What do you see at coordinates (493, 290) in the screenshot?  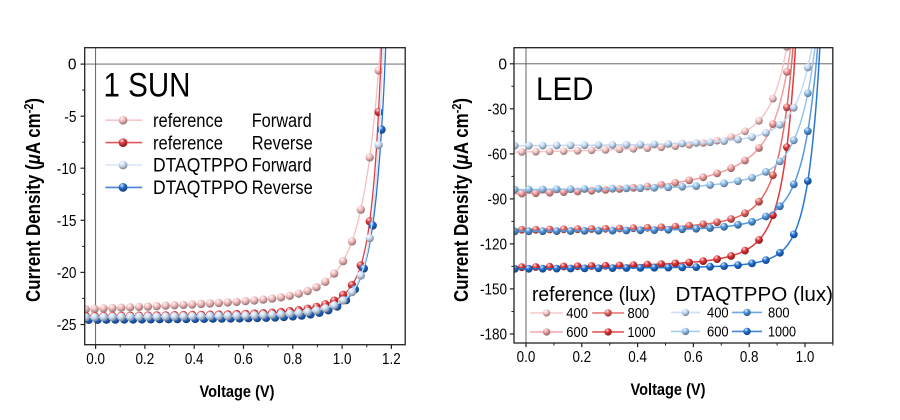 I see `svg-text: -150` at bounding box center [493, 290].